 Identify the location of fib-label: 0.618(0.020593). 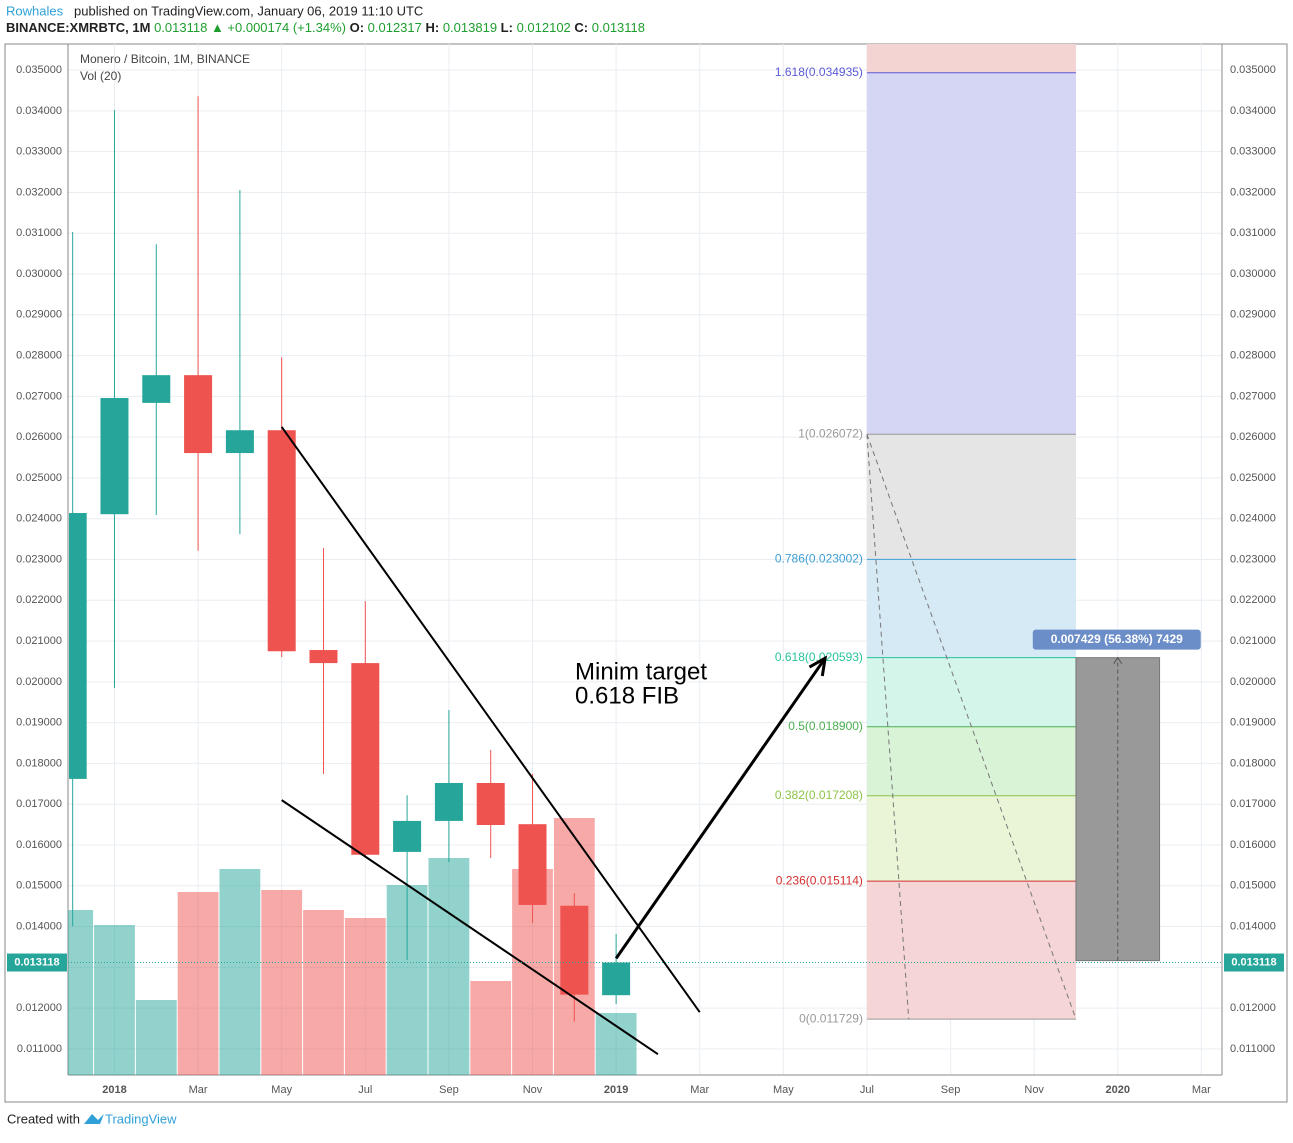
(819, 657).